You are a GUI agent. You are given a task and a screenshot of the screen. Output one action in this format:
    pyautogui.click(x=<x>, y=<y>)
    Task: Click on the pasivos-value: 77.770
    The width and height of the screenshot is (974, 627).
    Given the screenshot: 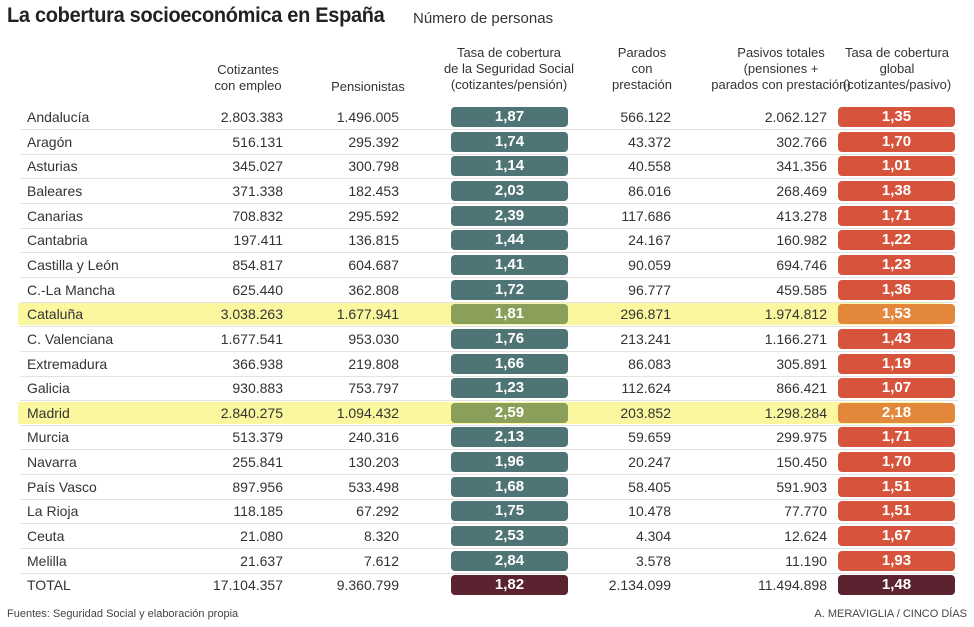 What is the action you would take?
    pyautogui.click(x=805, y=511)
    